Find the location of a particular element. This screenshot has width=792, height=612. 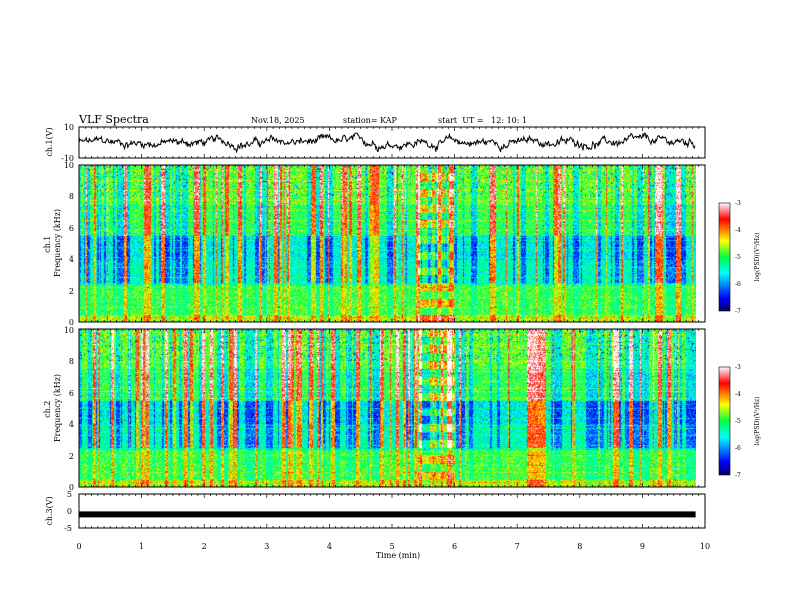

ch3-ylabel: ch.3(V) is located at coordinates (49, 510).